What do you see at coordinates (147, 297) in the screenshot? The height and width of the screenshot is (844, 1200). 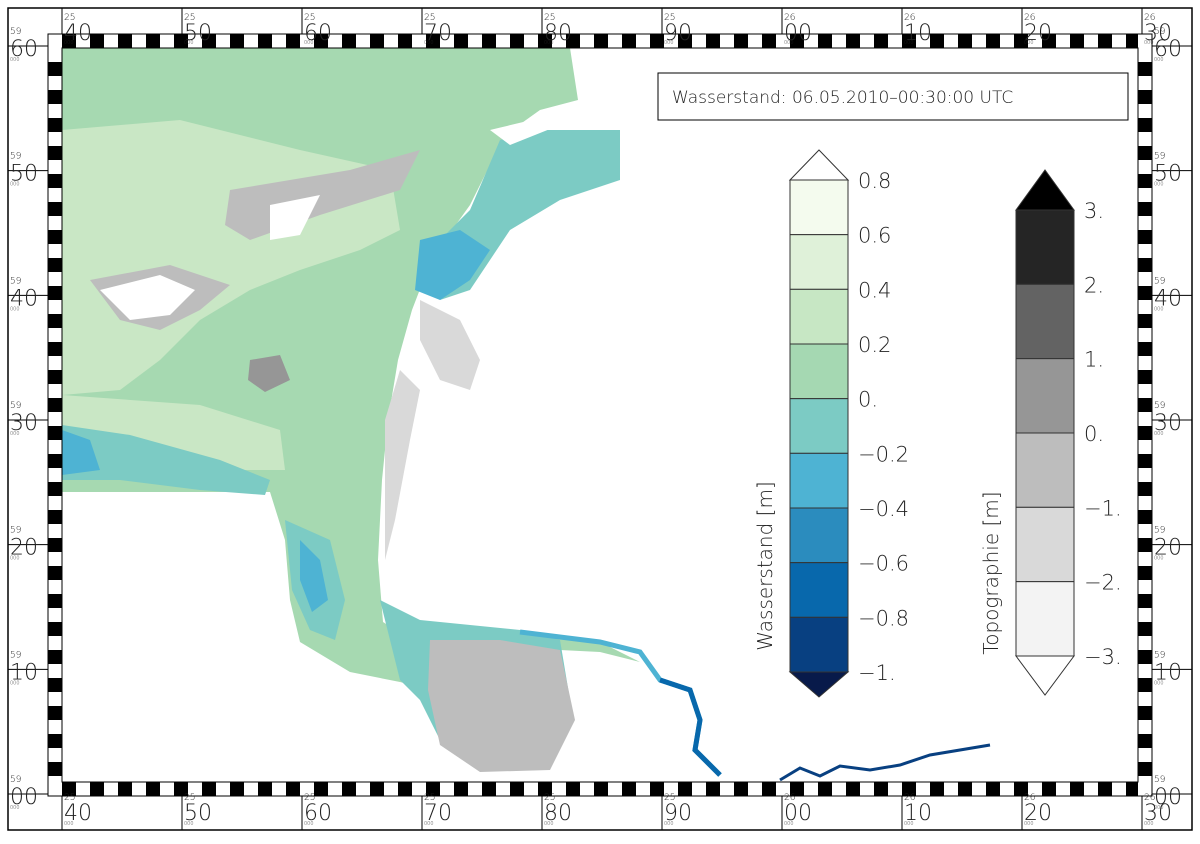 I see `land-island` at bounding box center [147, 297].